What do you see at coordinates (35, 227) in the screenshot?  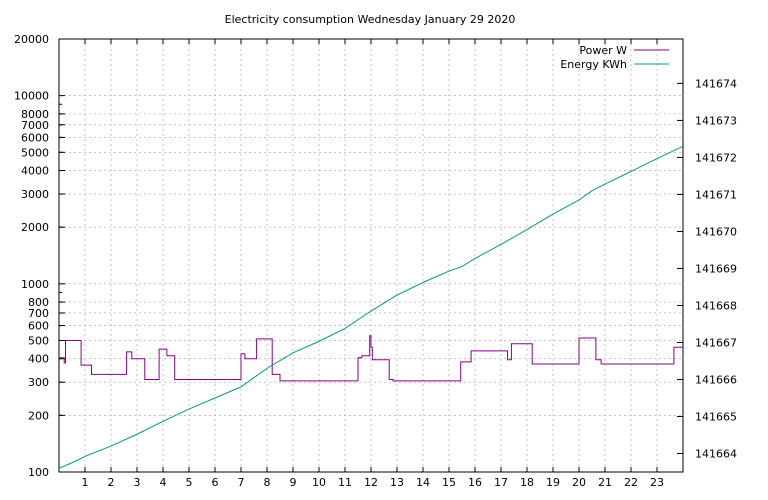 I see `y-tick-label: 2000` at bounding box center [35, 227].